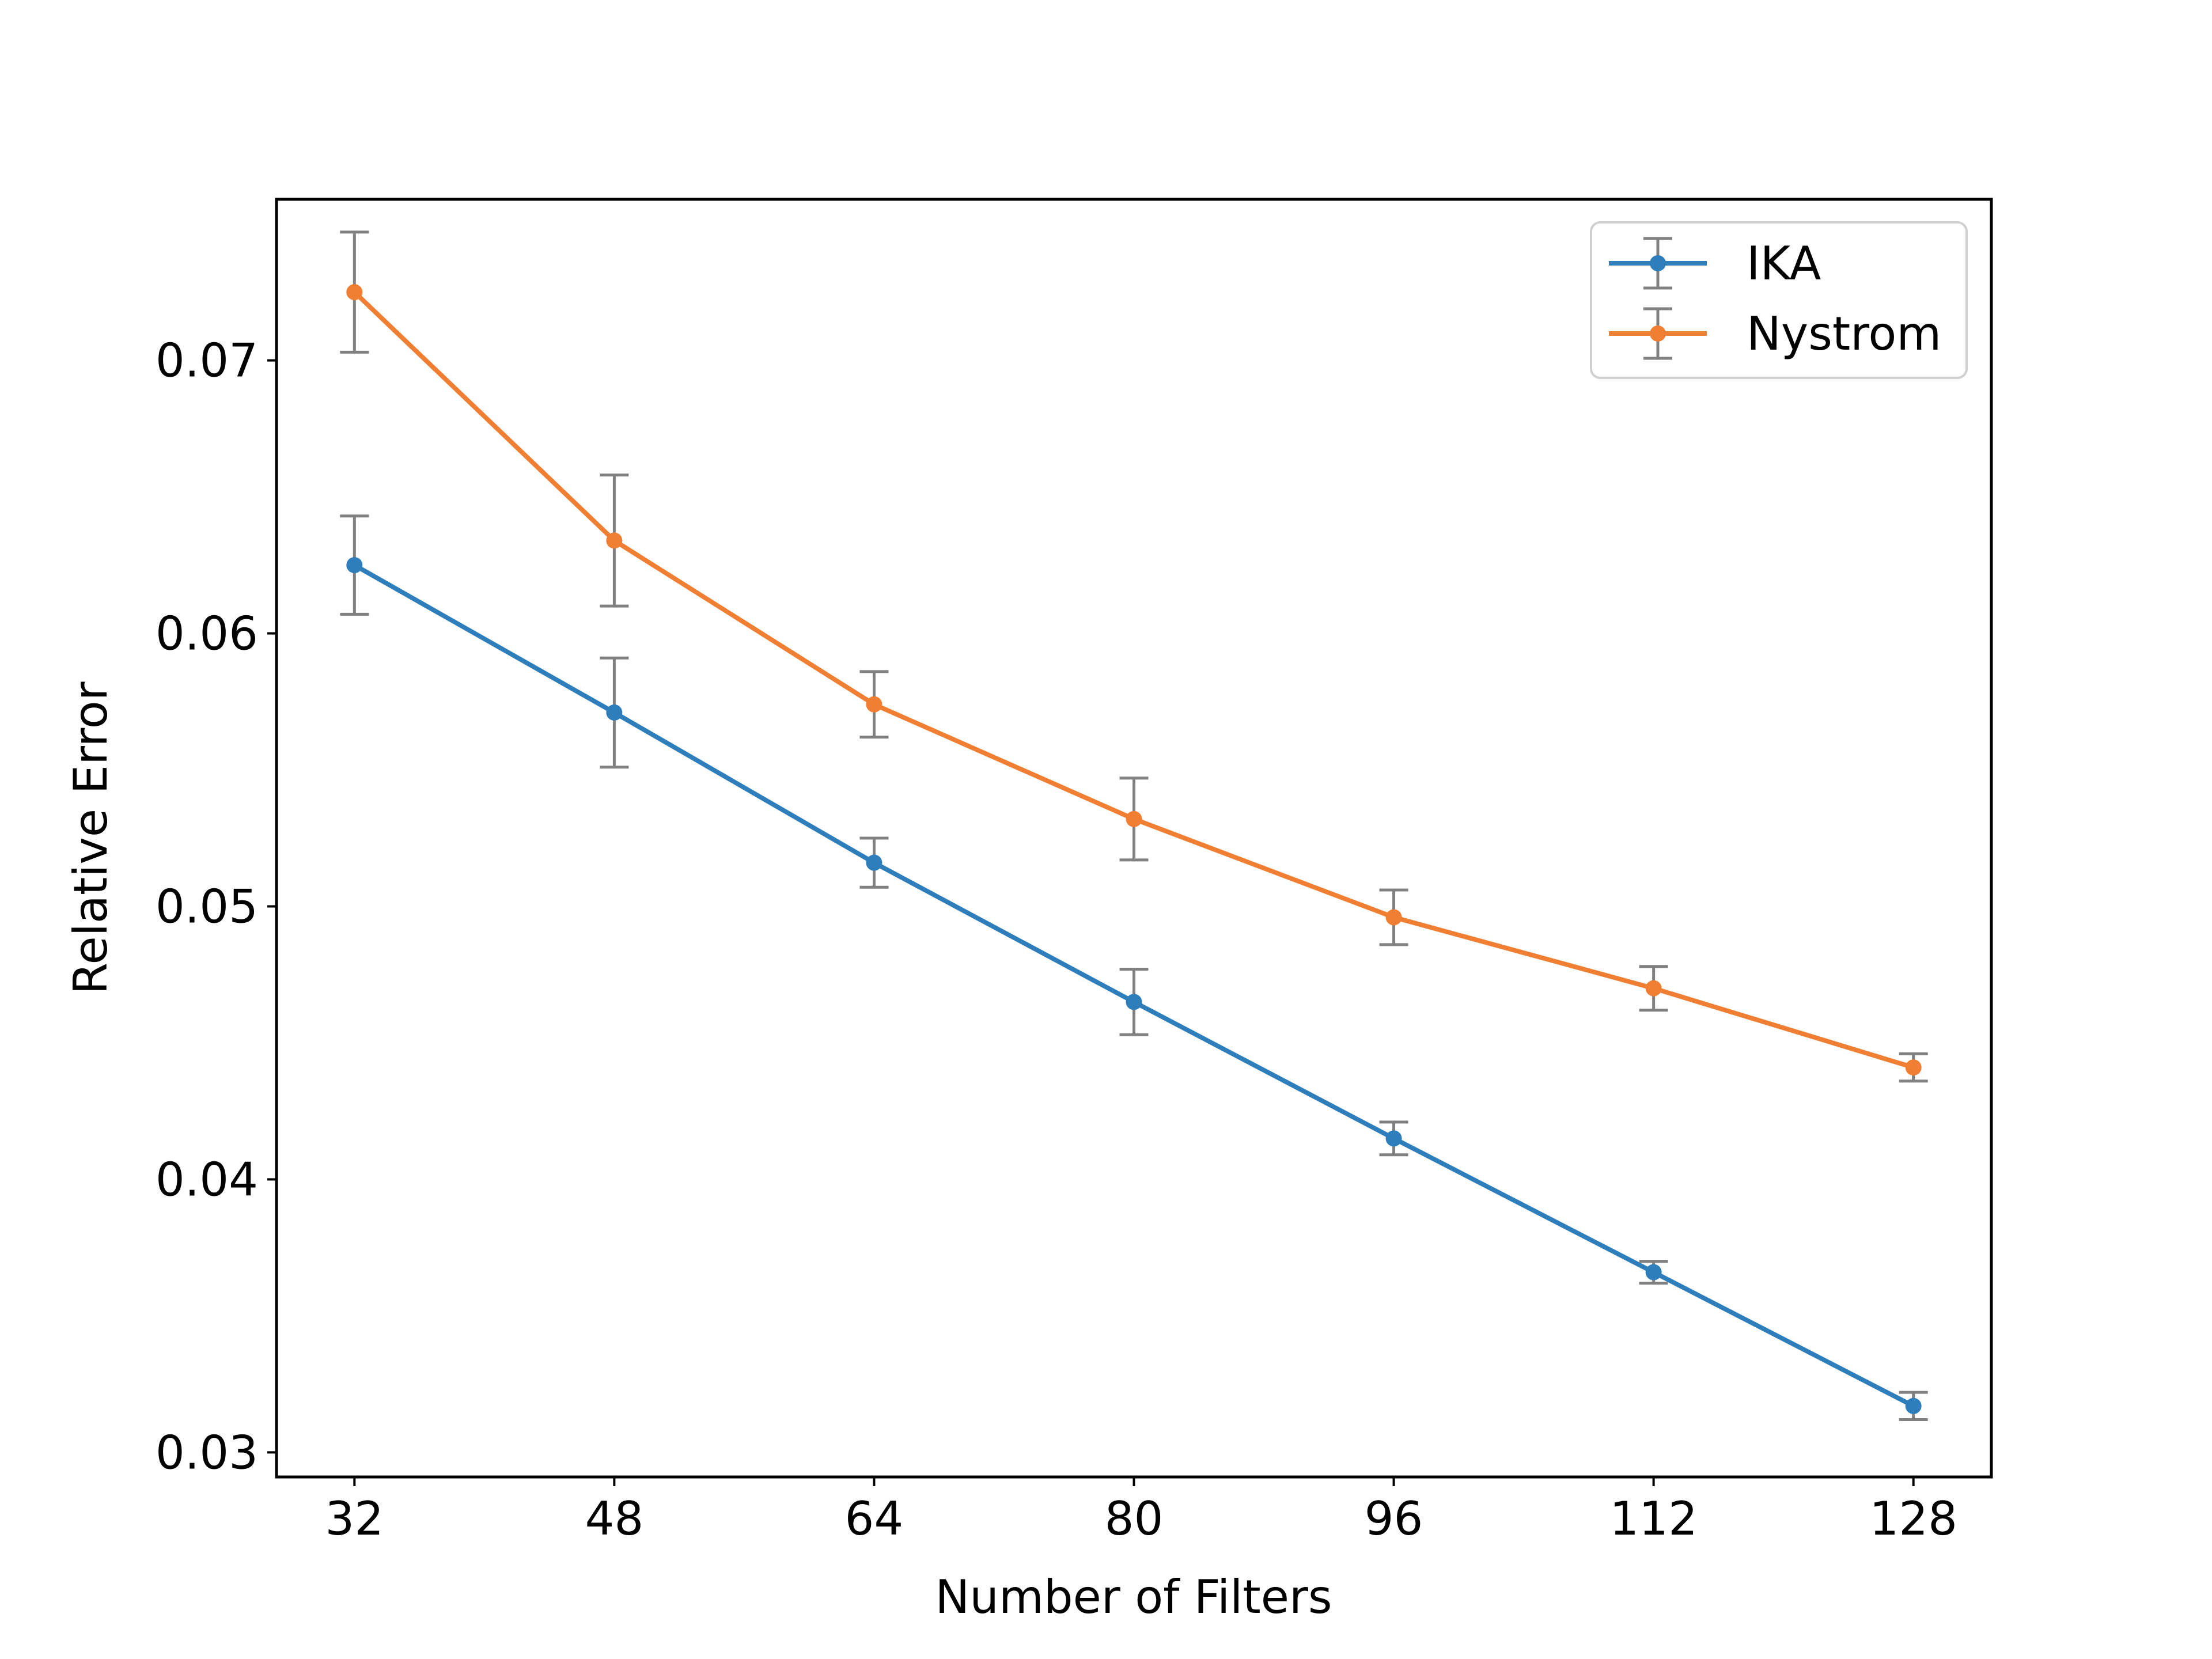 This screenshot has height=1659, width=2212. I want to click on legend-nystrom-label: Nystrom, so click(1844, 334).